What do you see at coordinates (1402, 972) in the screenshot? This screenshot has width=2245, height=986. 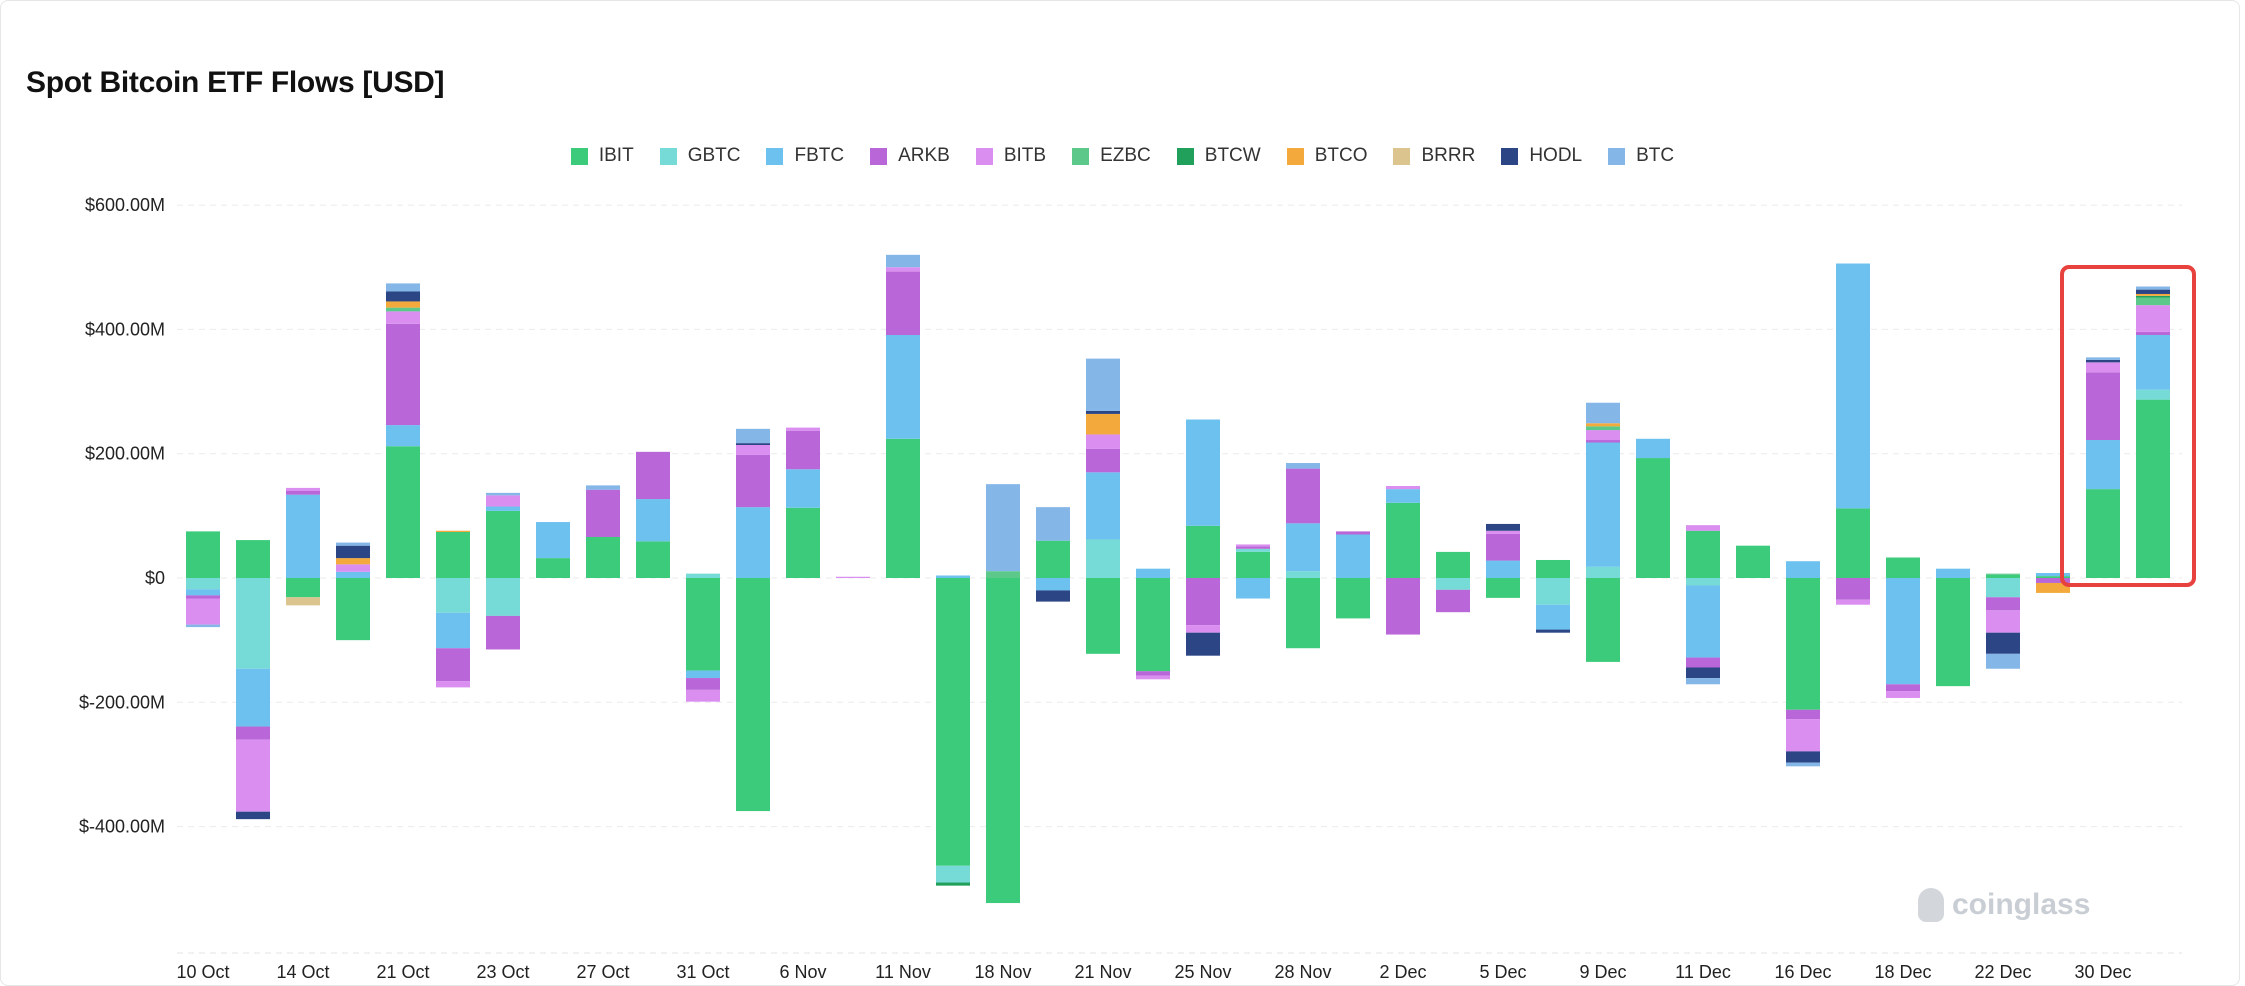 I see `x-tick-label: 2 Dec` at bounding box center [1402, 972].